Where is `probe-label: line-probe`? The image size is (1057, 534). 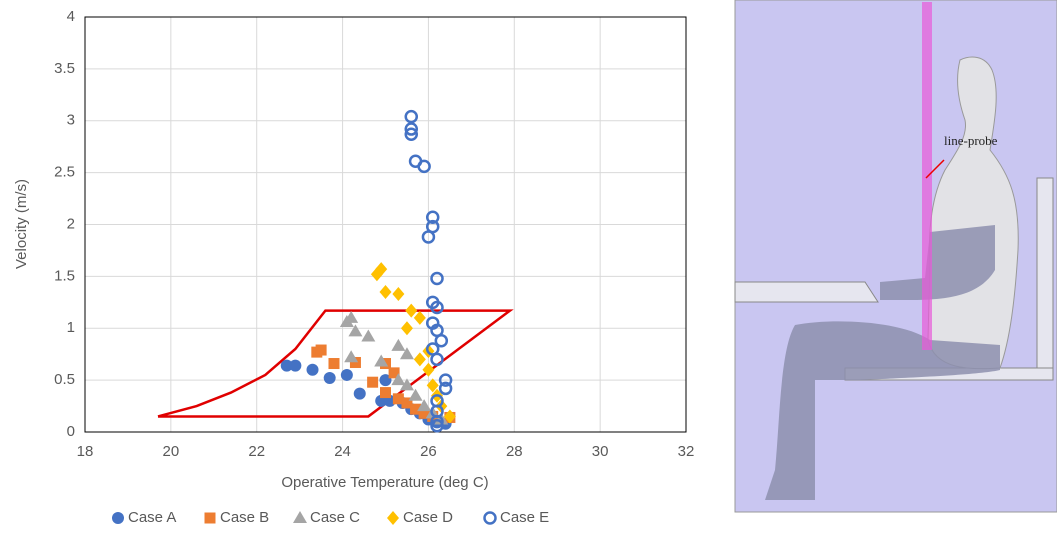 probe-label: line-probe is located at coordinates (971, 140).